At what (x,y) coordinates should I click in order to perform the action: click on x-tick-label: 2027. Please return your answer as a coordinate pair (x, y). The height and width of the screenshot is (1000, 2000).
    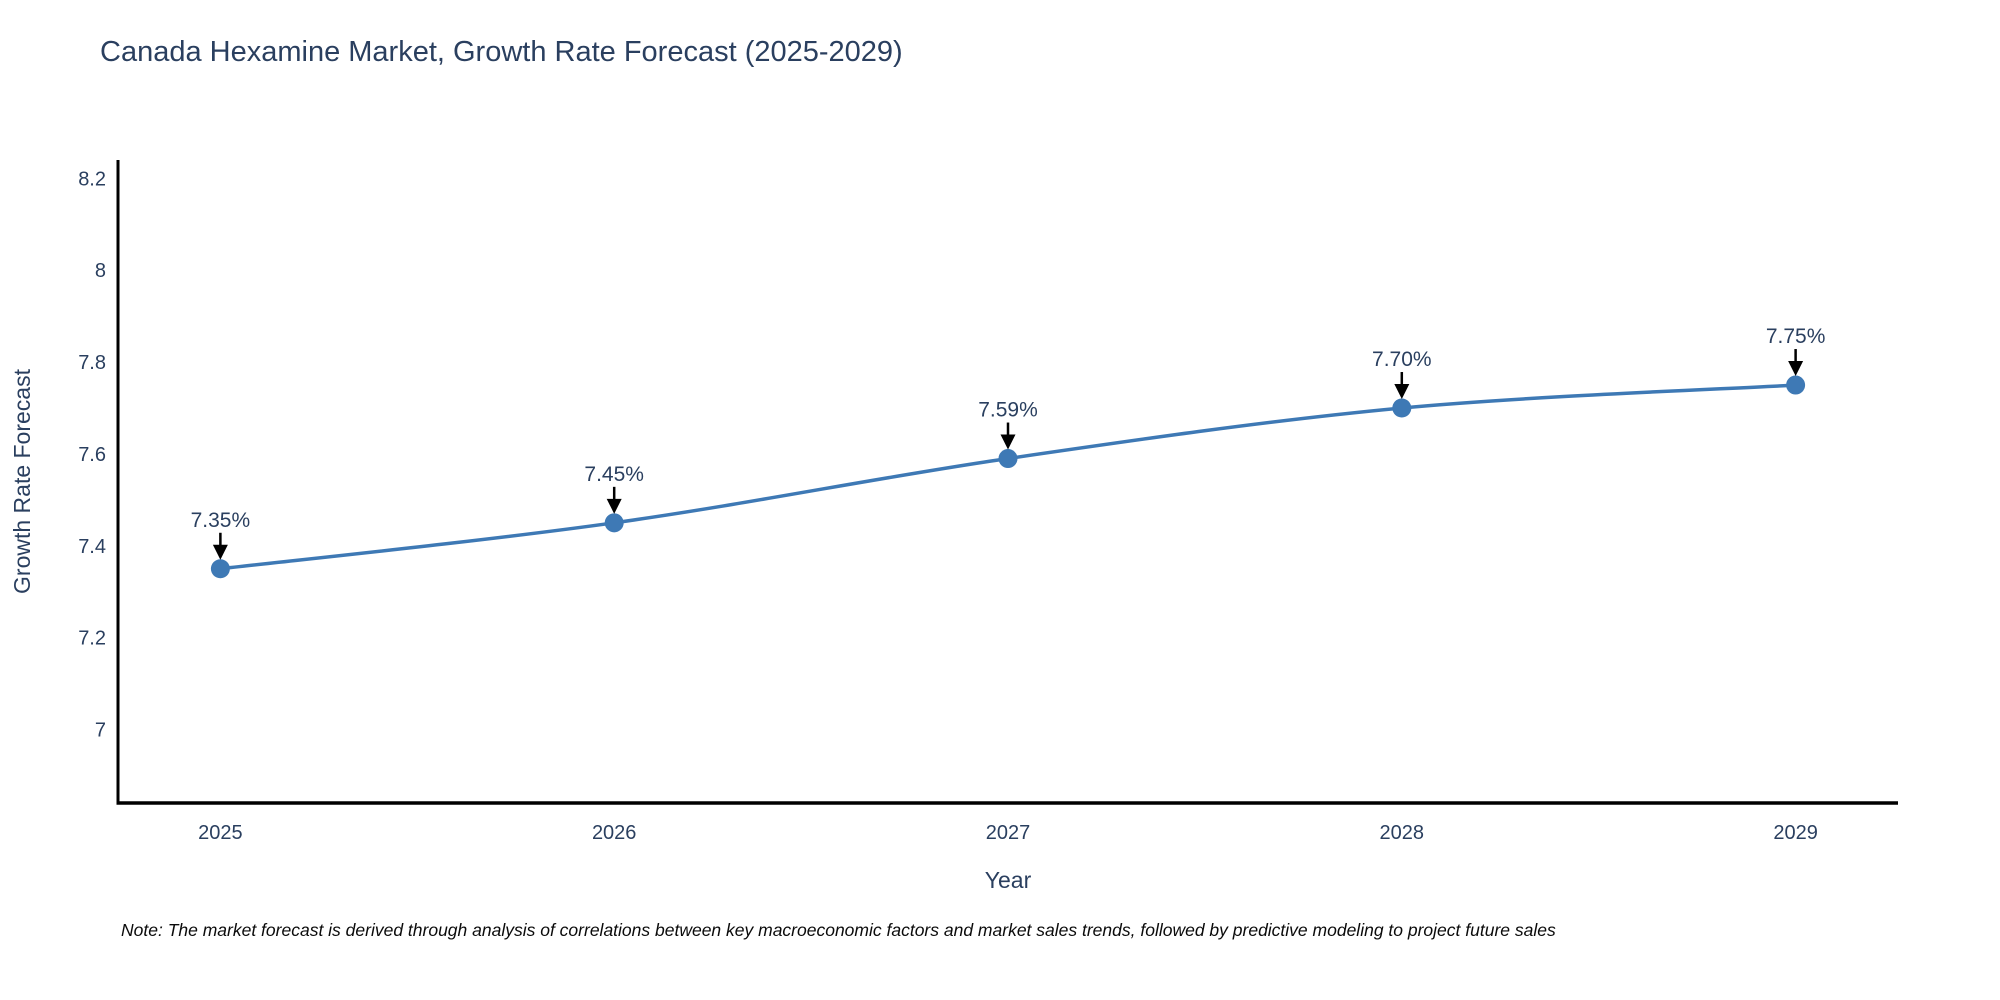
    Looking at the image, I should click on (1008, 833).